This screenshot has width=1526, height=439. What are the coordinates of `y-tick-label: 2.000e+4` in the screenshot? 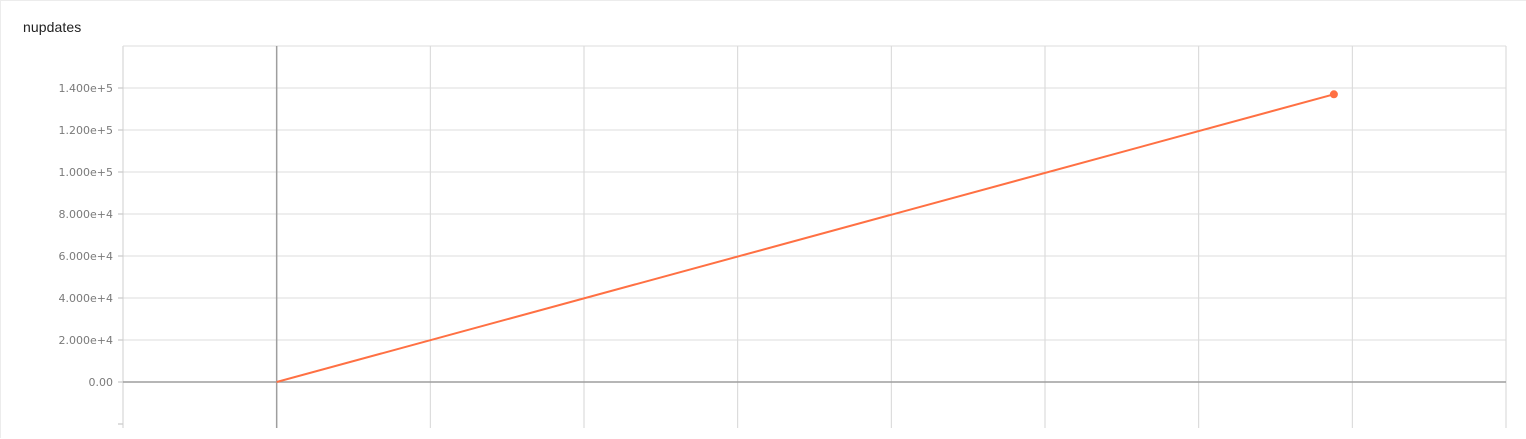 It's located at (86, 340).